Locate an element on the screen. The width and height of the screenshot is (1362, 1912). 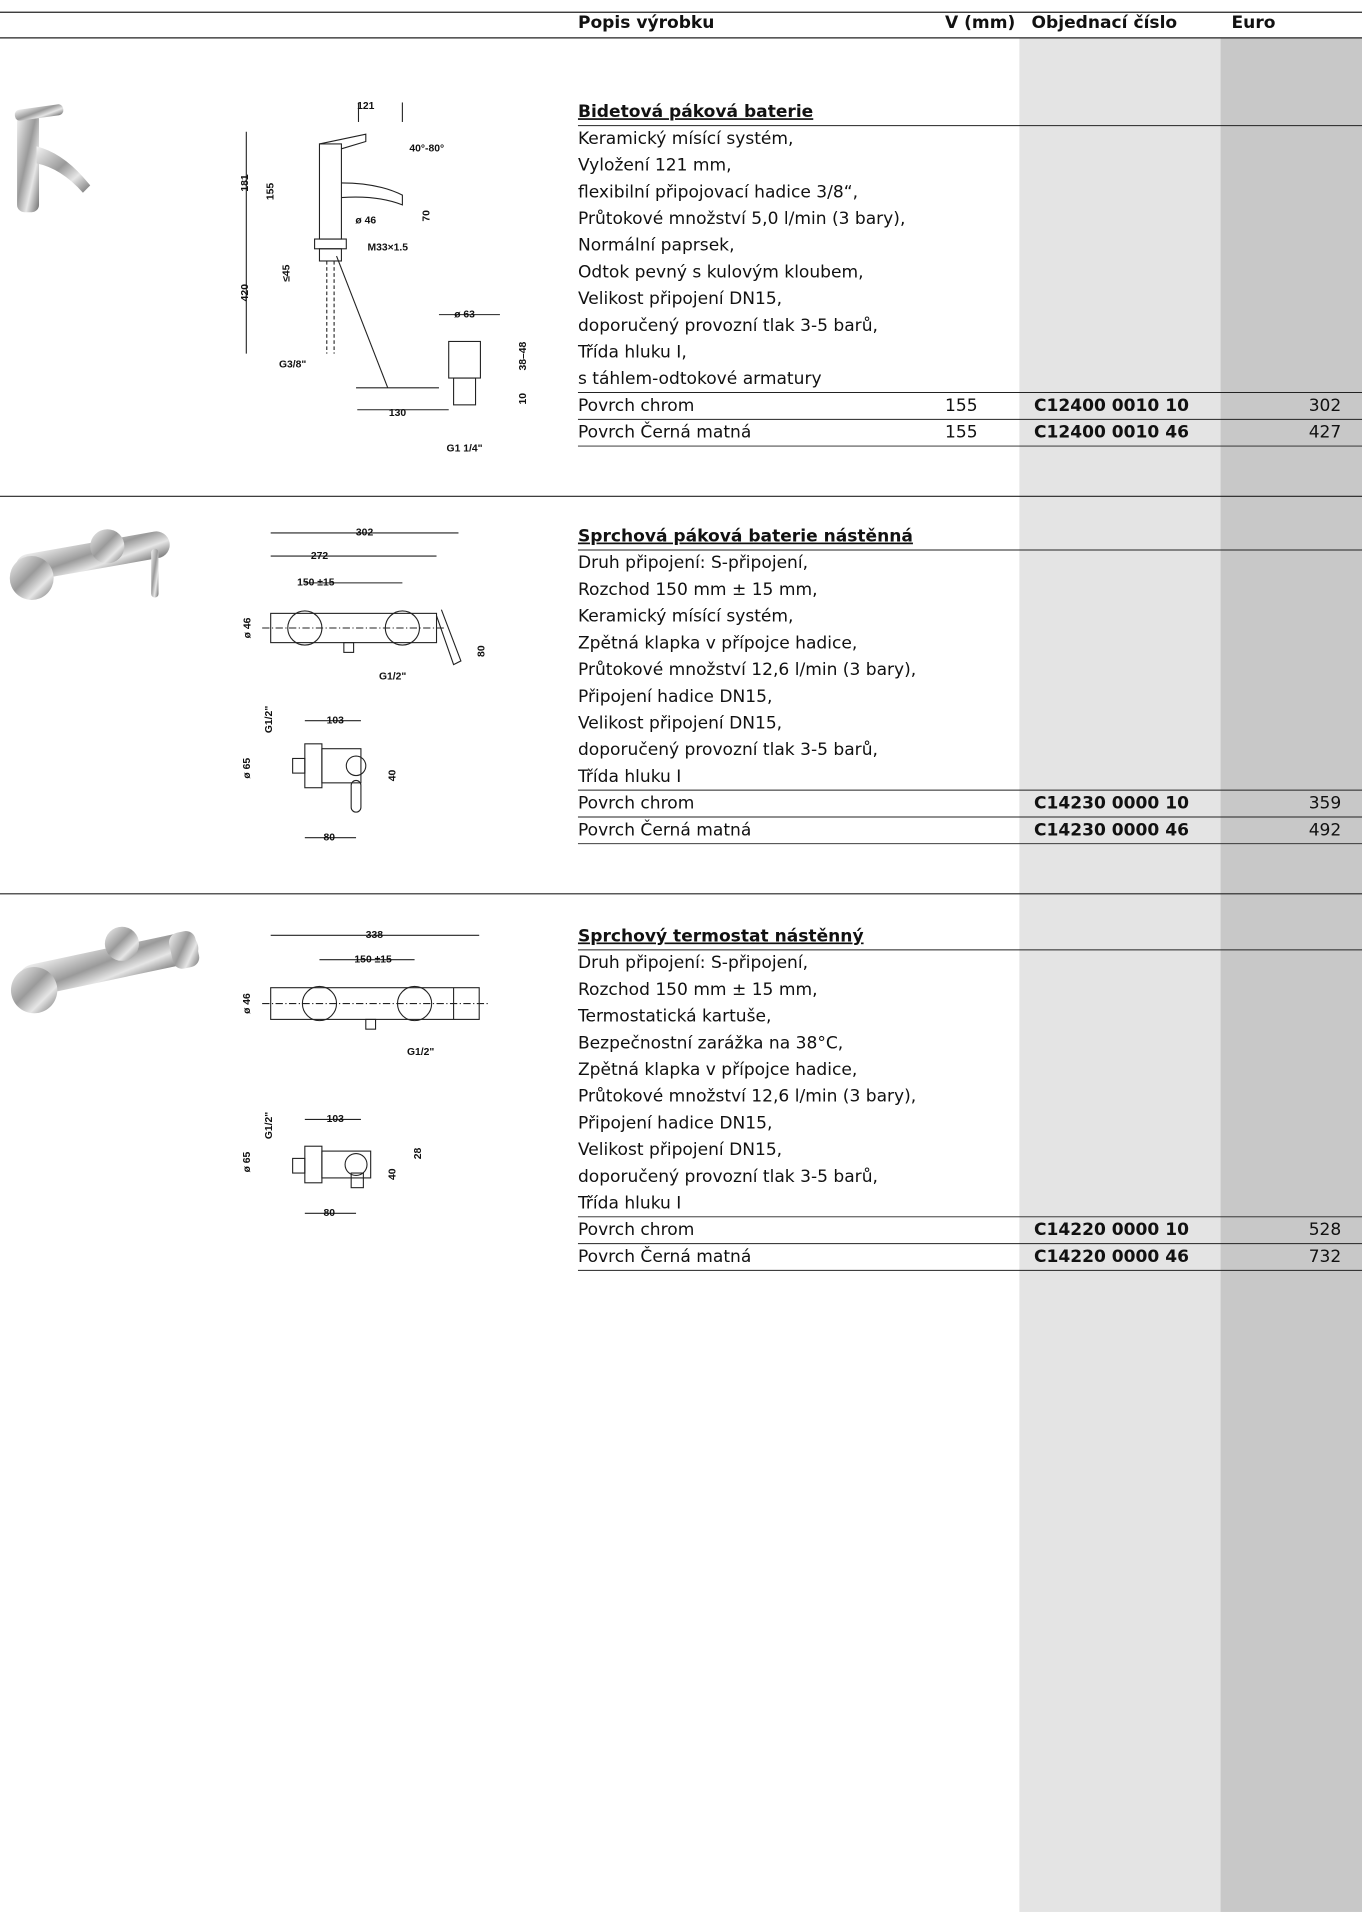
order-code: C14230 0000 46 is located at coordinates (1111, 830).